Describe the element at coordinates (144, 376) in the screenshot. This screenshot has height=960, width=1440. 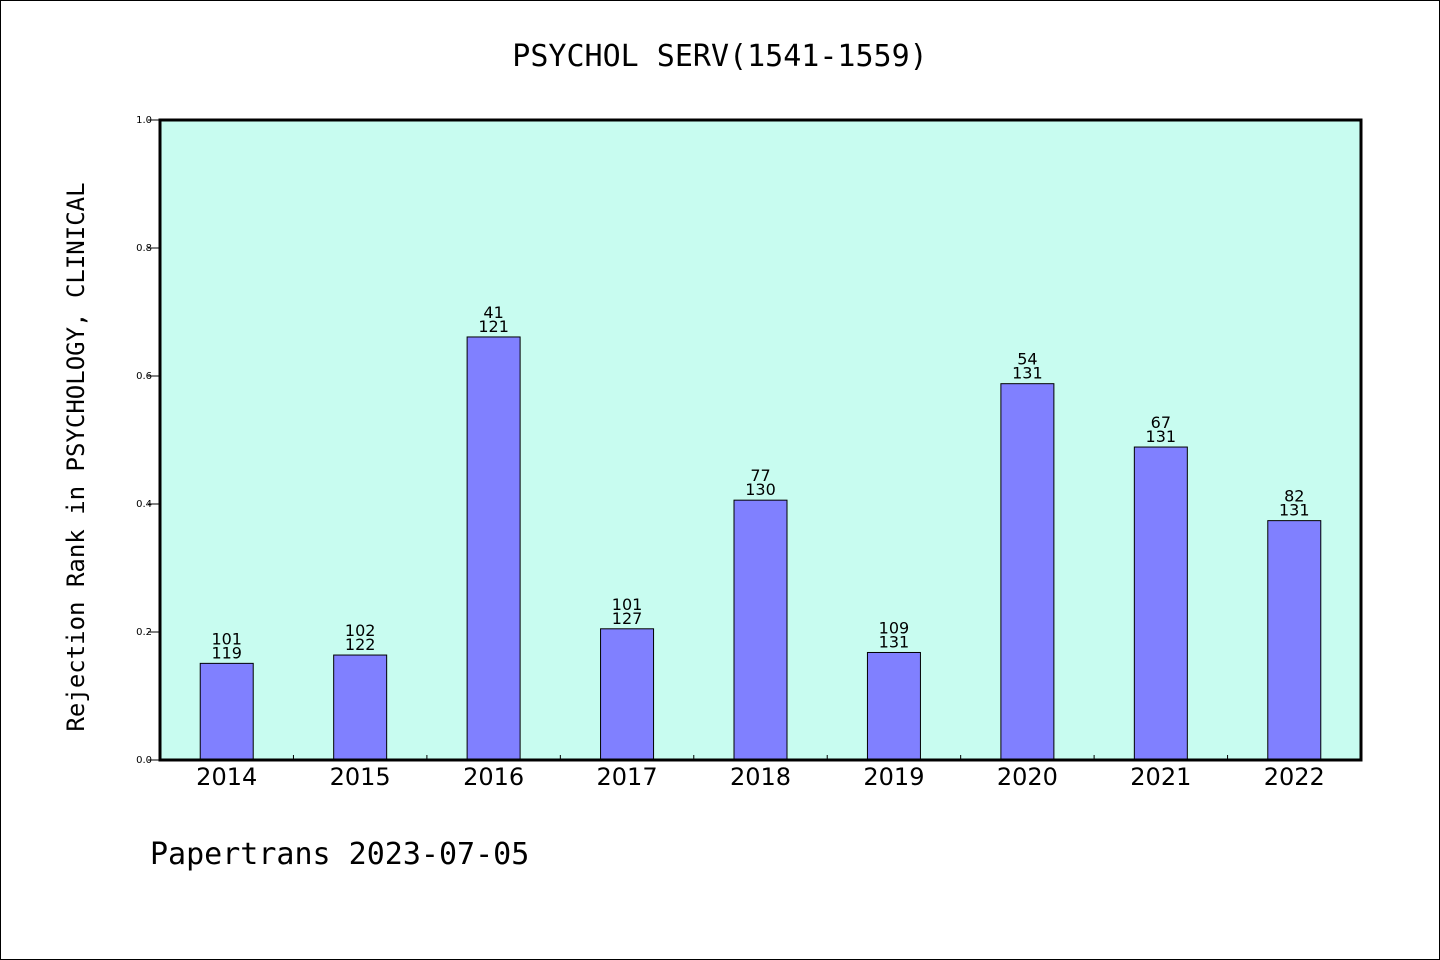
I see `y-tick-label: 0.6` at that location.